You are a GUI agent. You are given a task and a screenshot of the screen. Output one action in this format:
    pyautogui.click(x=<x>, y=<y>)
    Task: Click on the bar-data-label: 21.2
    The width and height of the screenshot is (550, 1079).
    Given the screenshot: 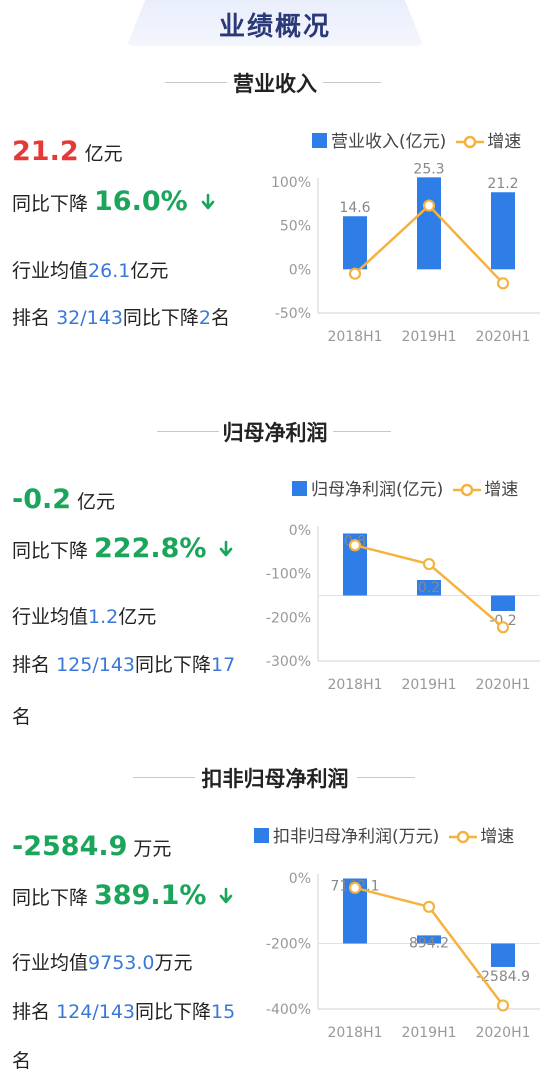 What is the action you would take?
    pyautogui.click(x=502, y=184)
    